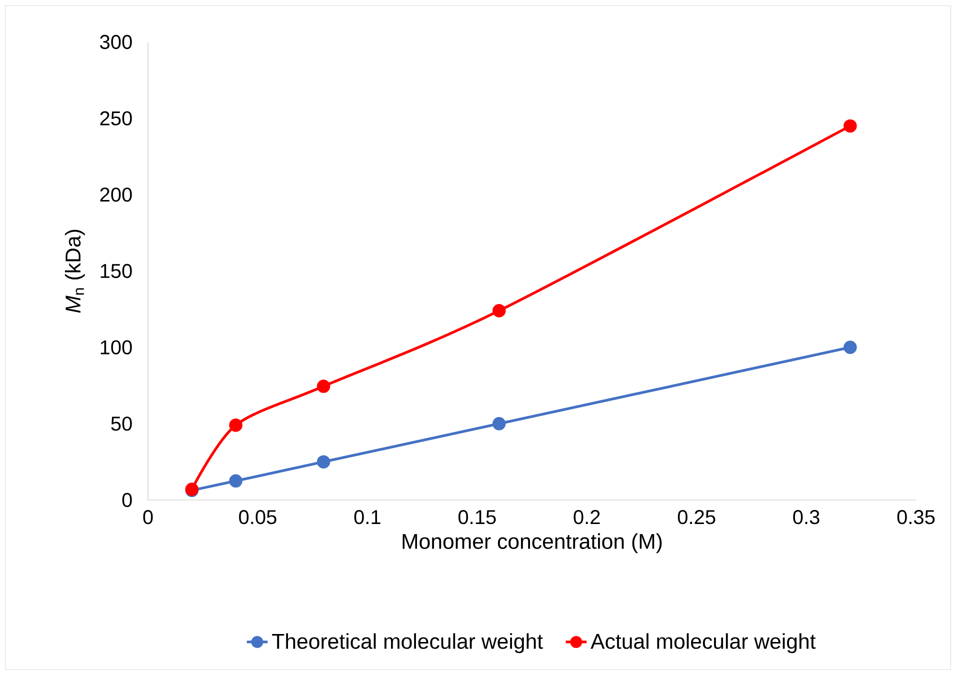 This screenshot has height=675, width=956. I want to click on y-tick-label: 300, so click(116, 42).